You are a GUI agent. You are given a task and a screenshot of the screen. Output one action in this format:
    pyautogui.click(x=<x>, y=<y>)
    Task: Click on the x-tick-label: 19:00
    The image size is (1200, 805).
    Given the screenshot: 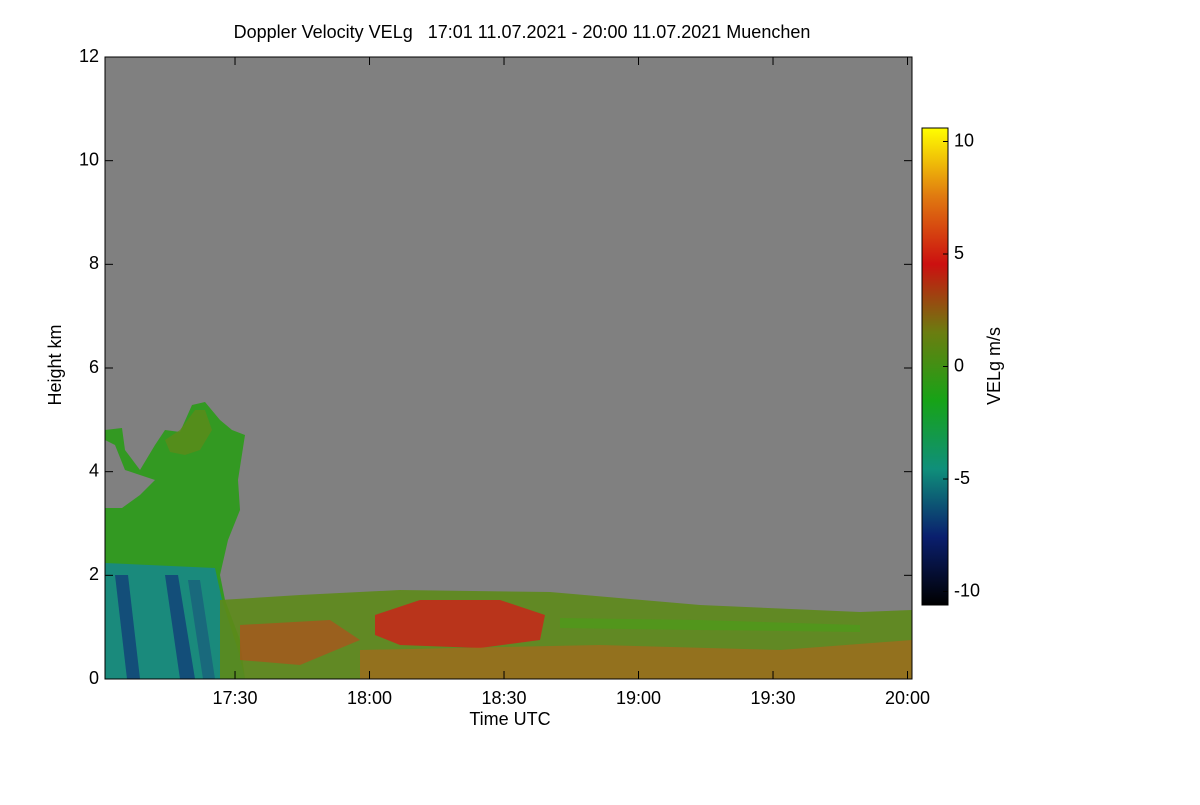 What is the action you would take?
    pyautogui.click(x=638, y=698)
    